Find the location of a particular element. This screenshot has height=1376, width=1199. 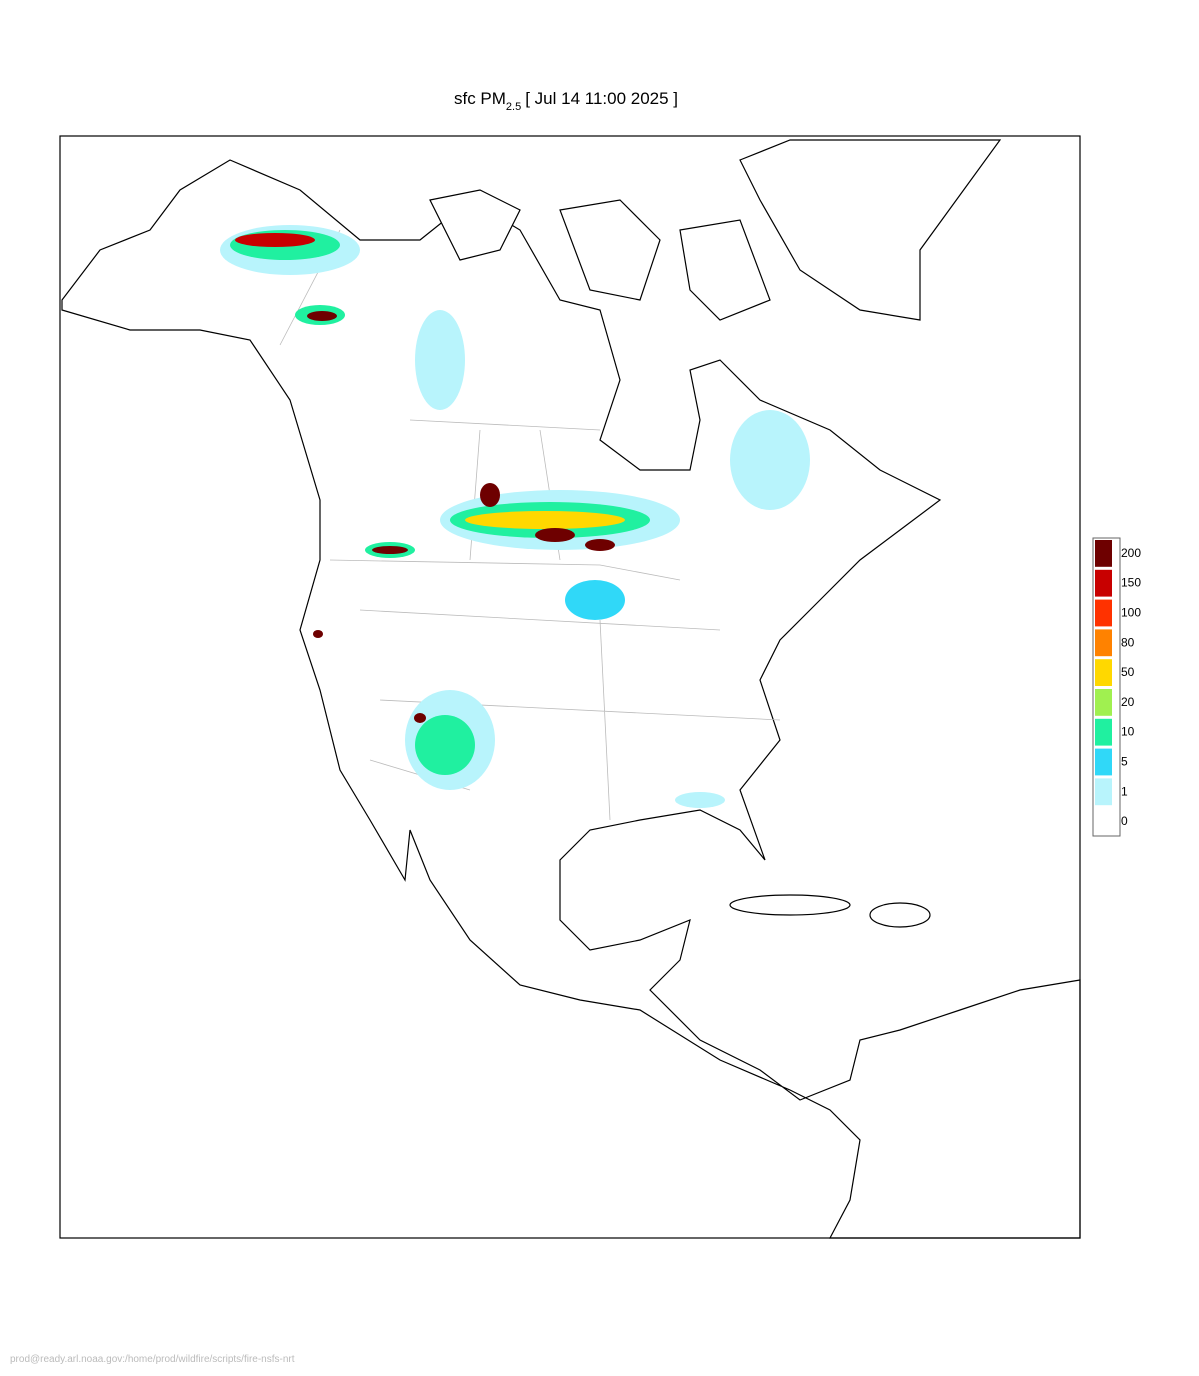

legend-label: 20 is located at coordinates (1128, 702).